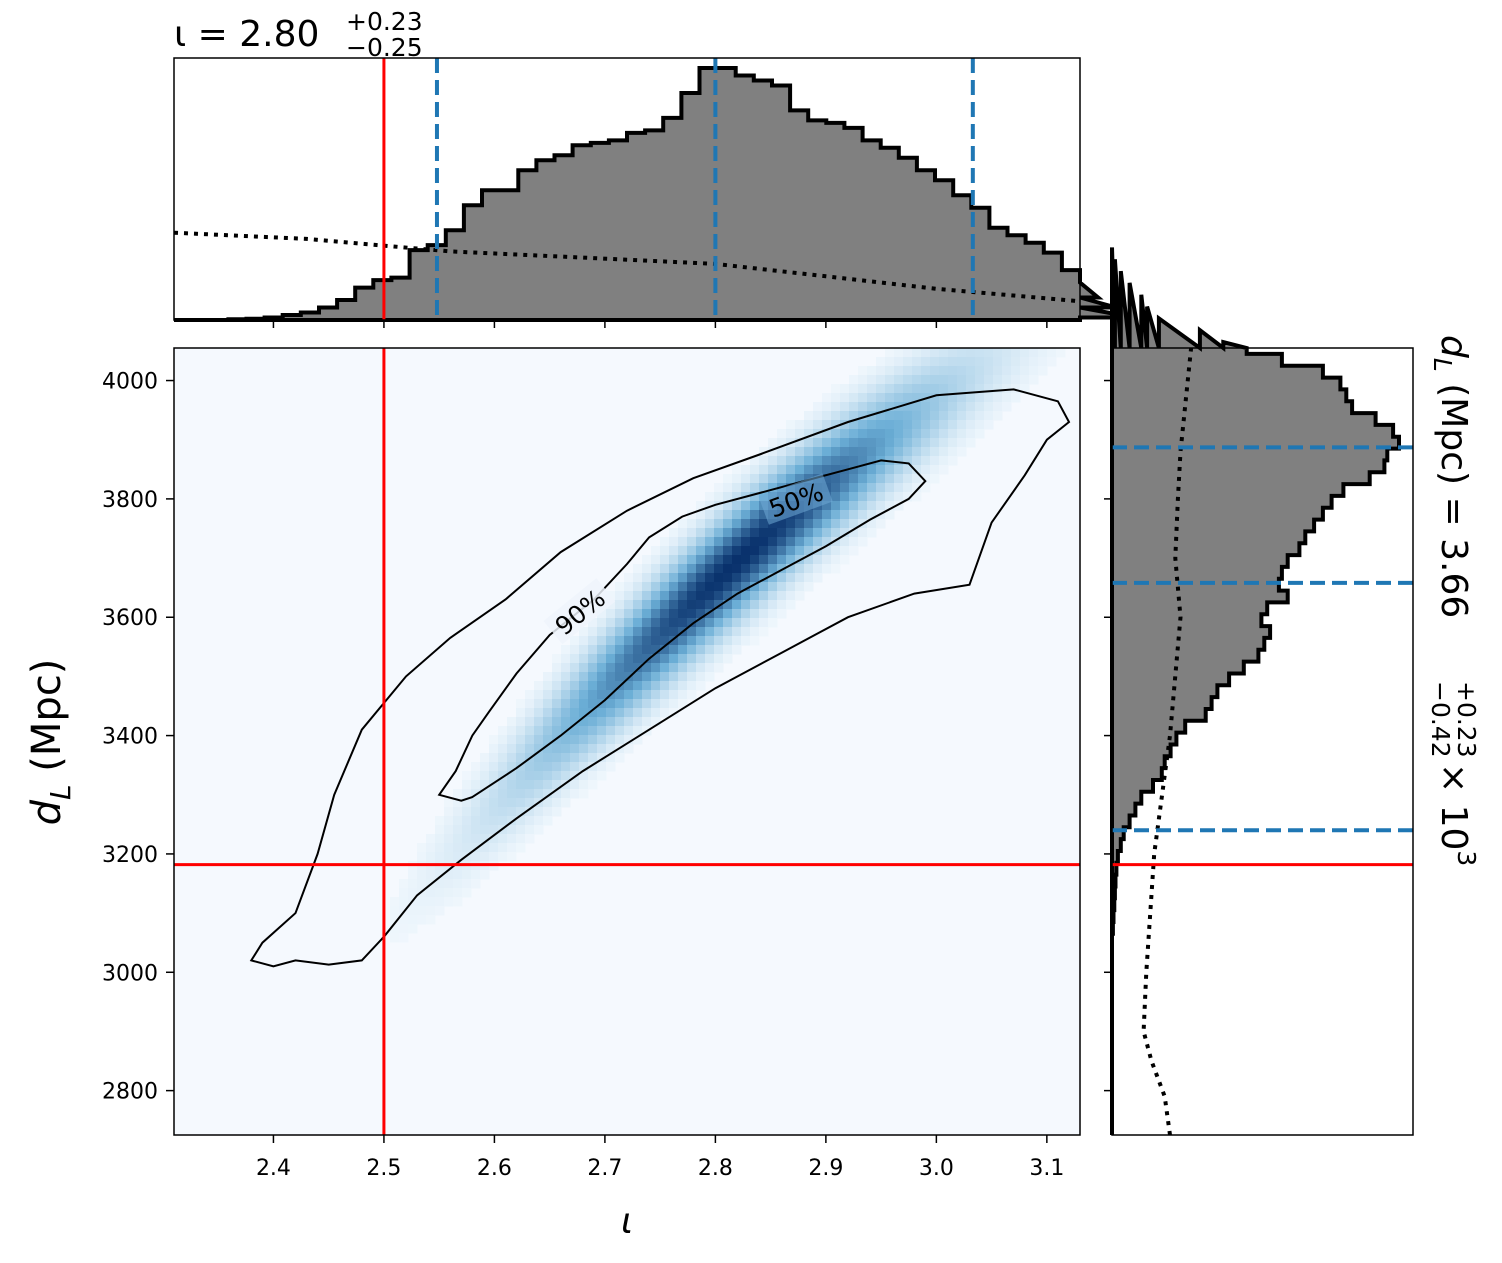  I want to click on iota-title-plus: +0.23, so click(384, 21).